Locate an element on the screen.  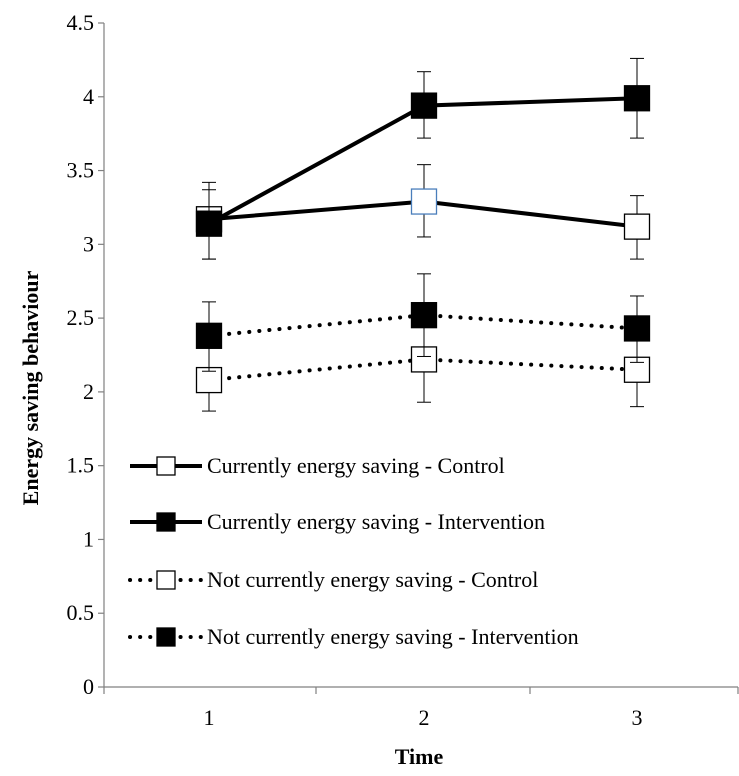
x-tick-label: 2 is located at coordinates (424, 717).